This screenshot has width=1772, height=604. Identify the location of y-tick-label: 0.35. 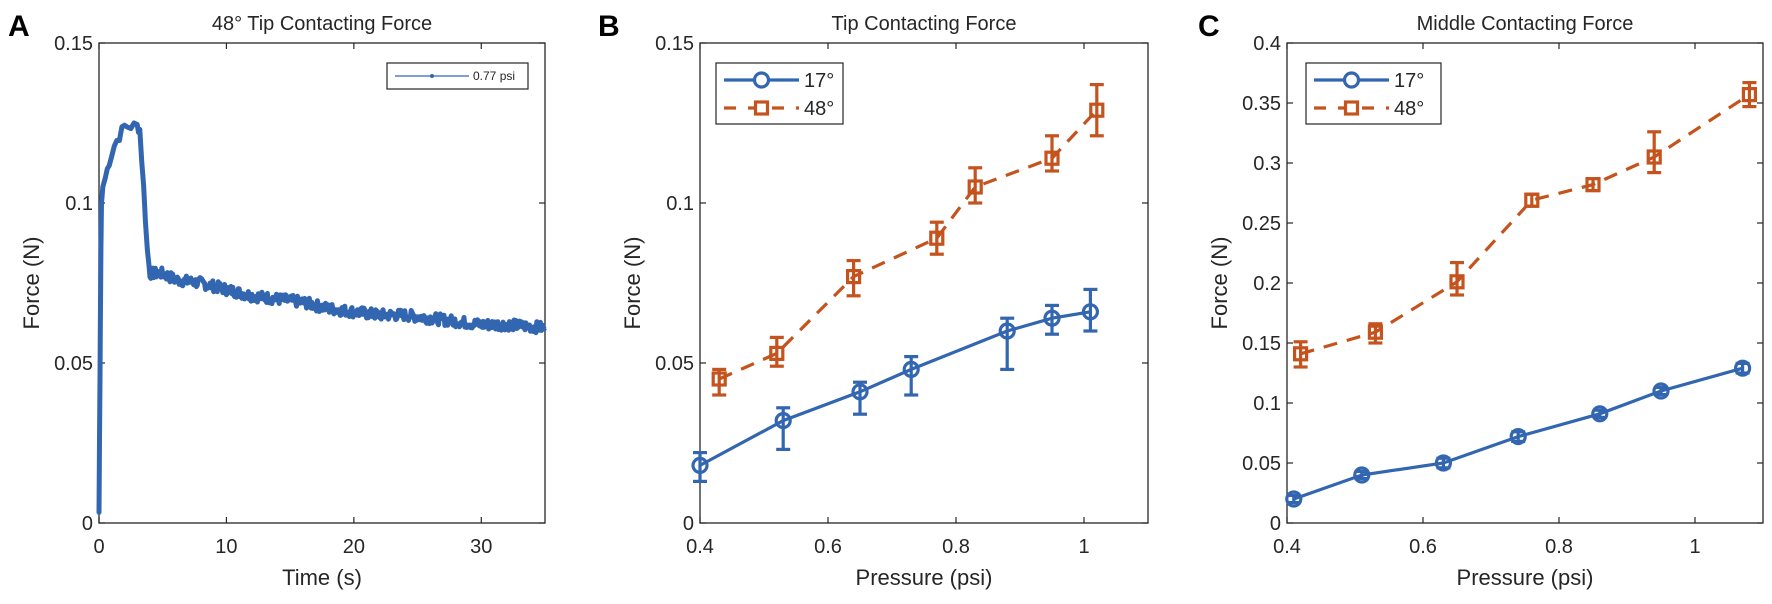
(1261, 104).